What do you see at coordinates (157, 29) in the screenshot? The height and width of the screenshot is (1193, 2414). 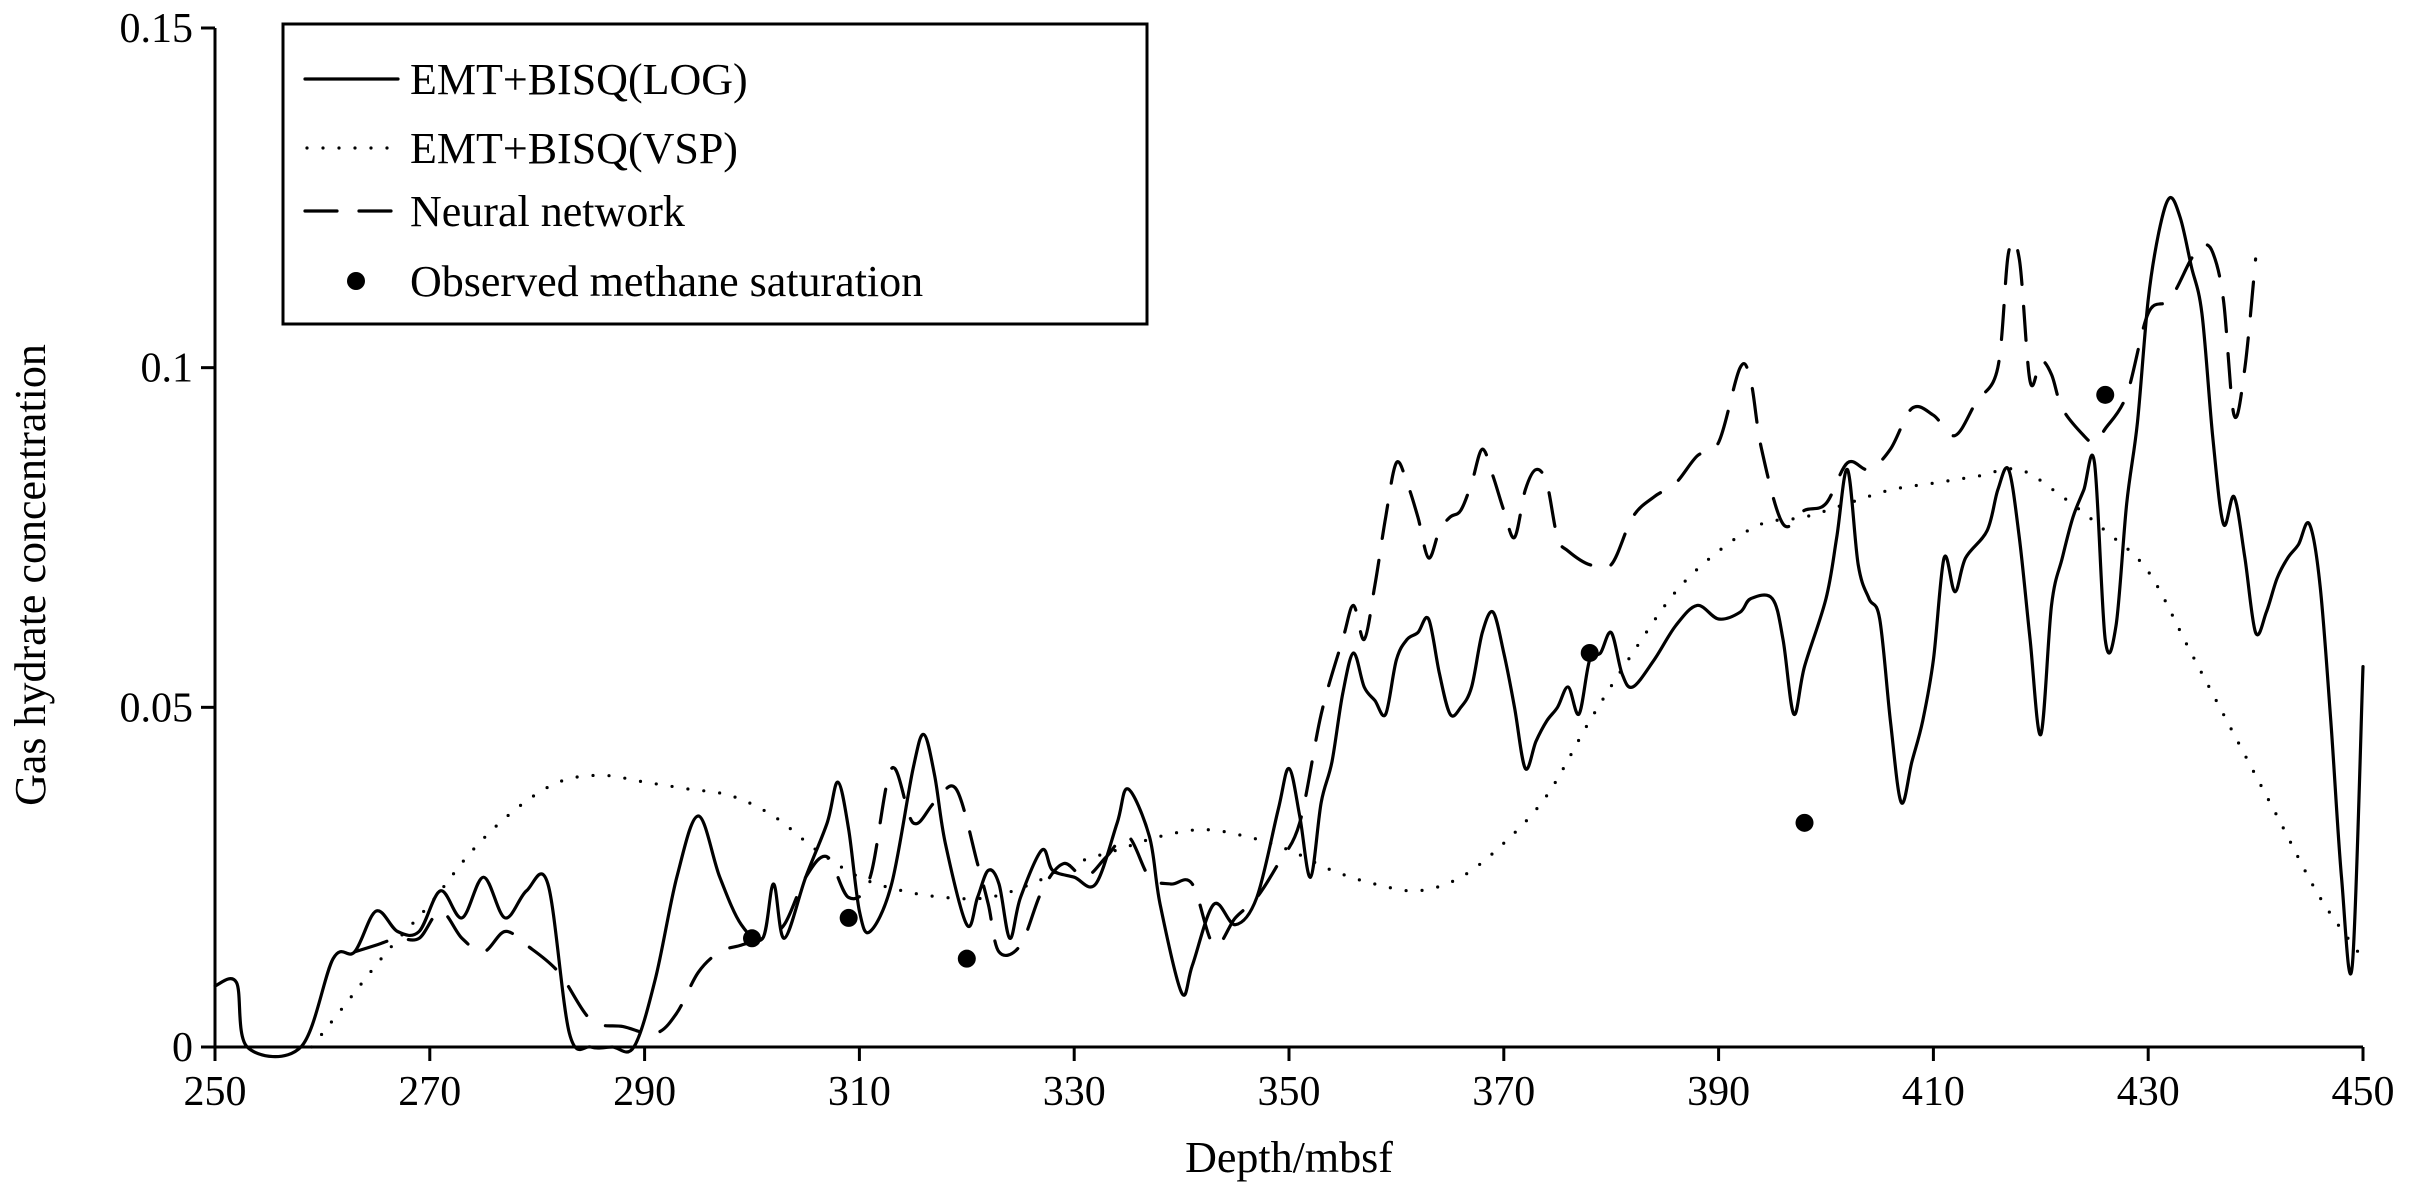 I see `y-tick-label: 0.15` at bounding box center [157, 29].